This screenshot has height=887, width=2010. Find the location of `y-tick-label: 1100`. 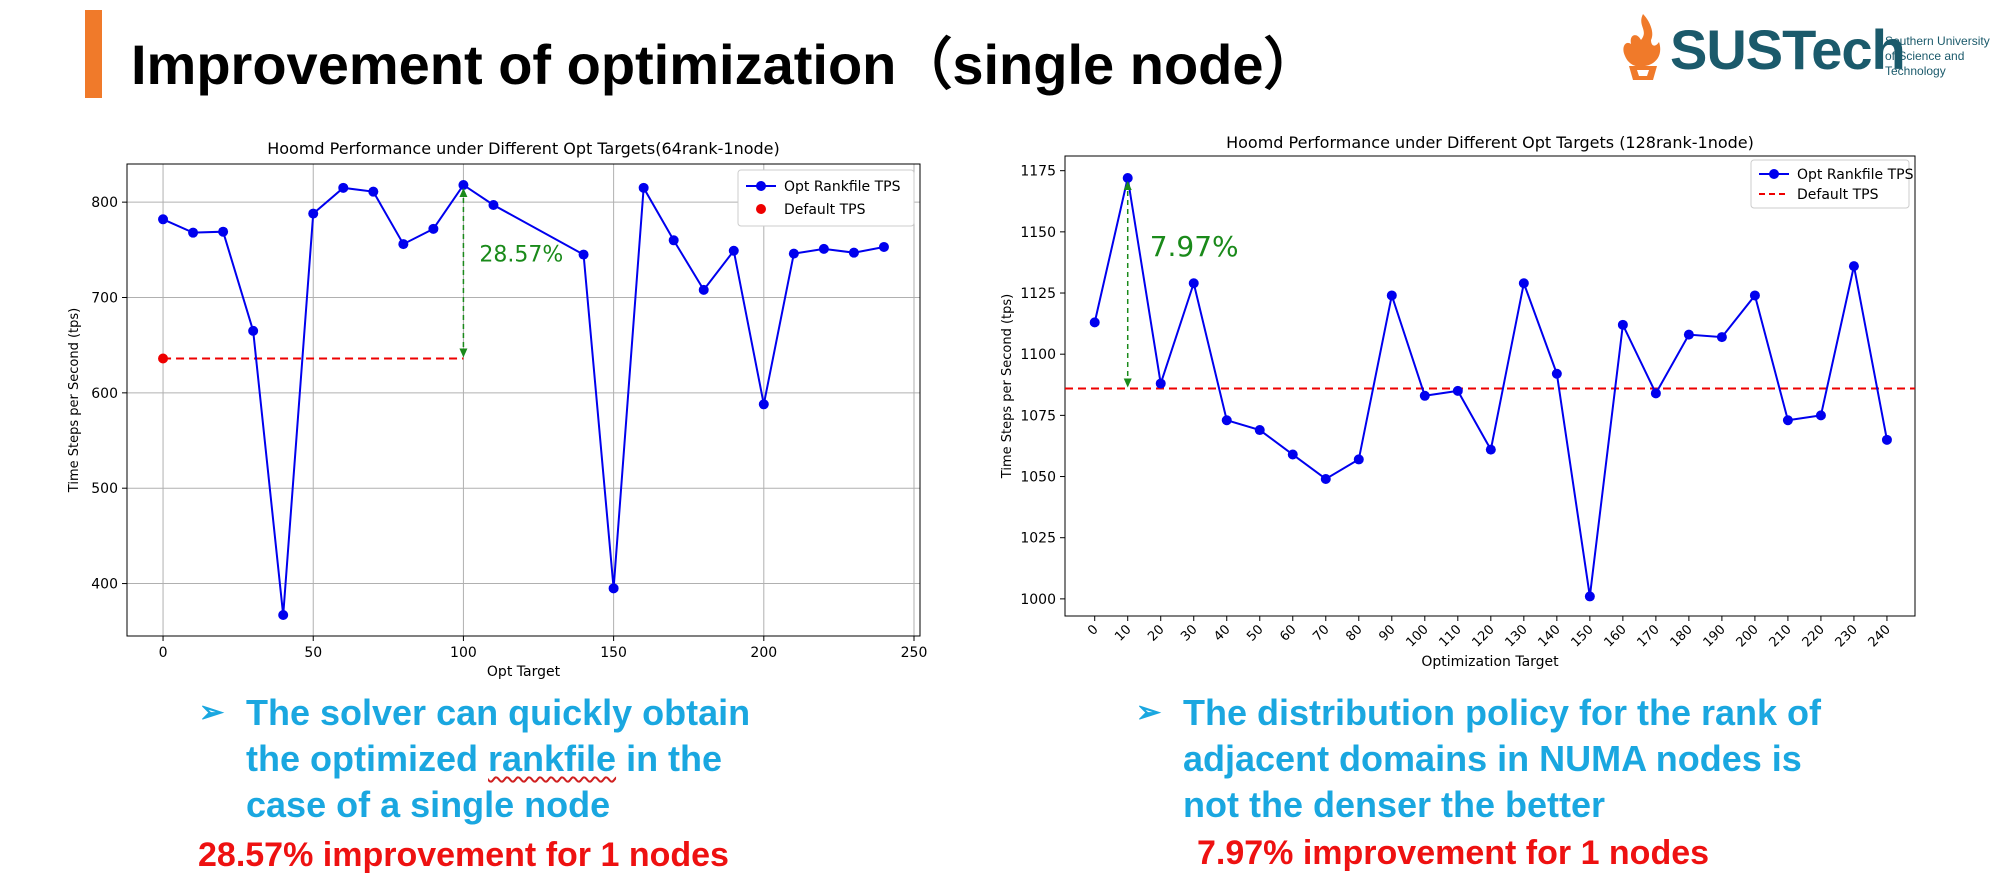

y-tick-label: 1100 is located at coordinates (1038, 355).